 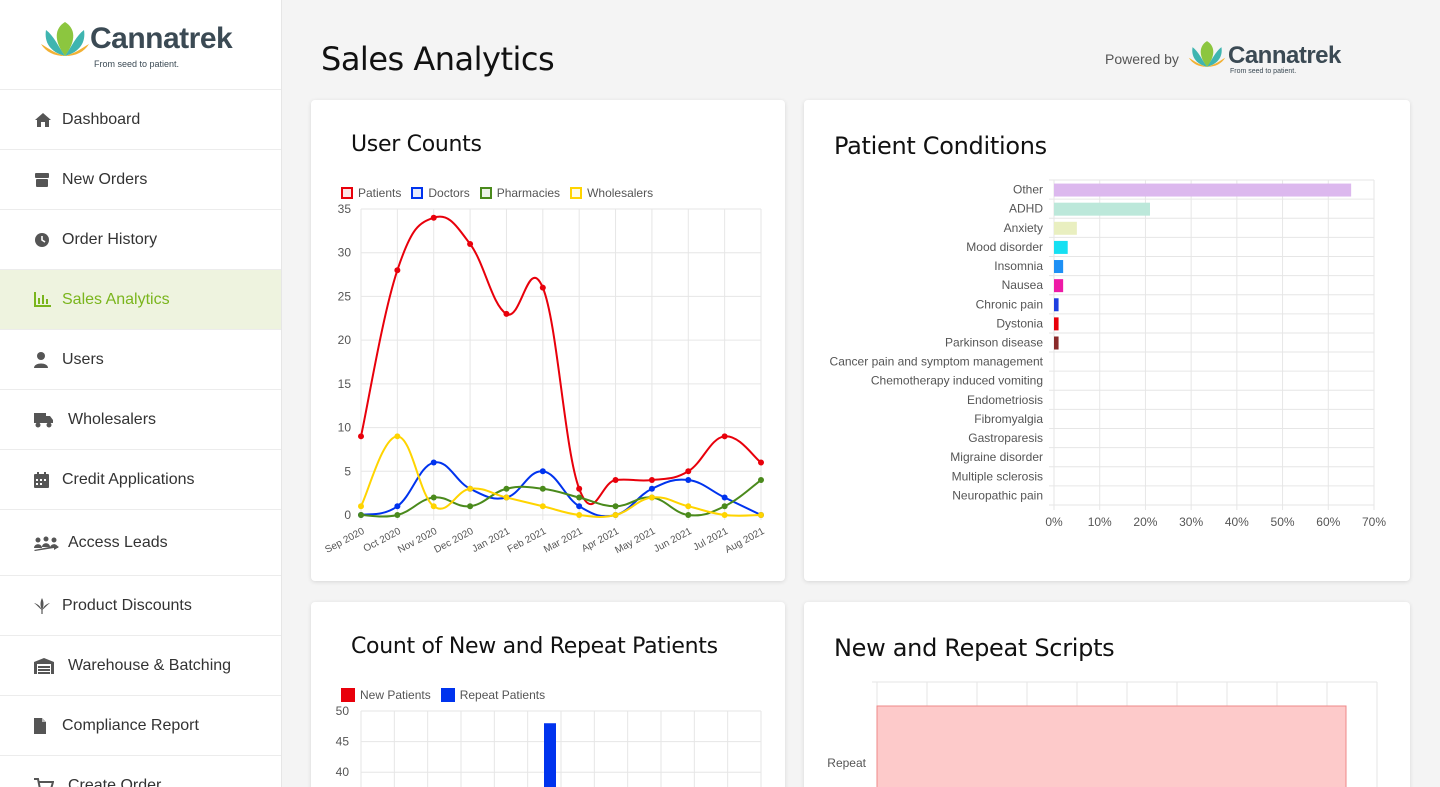 I want to click on sidebar-item-warehouse-batching: Warehouse & Batching, so click(x=140, y=666).